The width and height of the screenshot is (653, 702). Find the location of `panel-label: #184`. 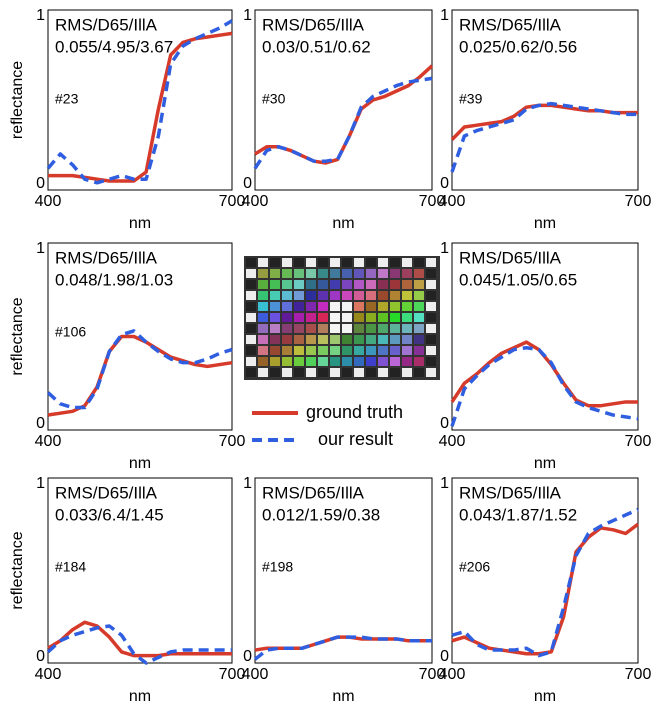

panel-label: #184 is located at coordinates (70, 567).